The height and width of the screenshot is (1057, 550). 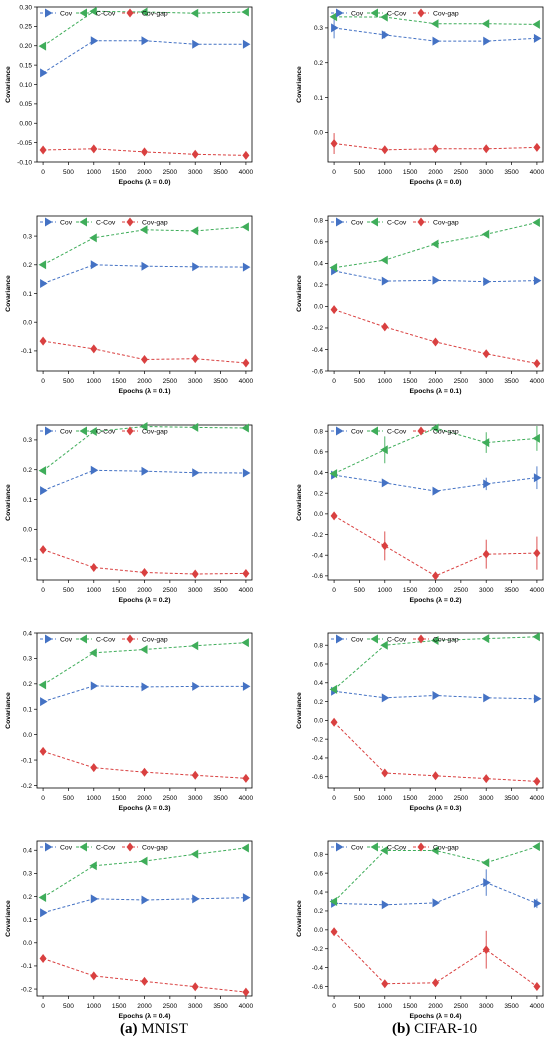 What do you see at coordinates (318, 968) in the screenshot?
I see `y-tick-label: -0.4` at bounding box center [318, 968].